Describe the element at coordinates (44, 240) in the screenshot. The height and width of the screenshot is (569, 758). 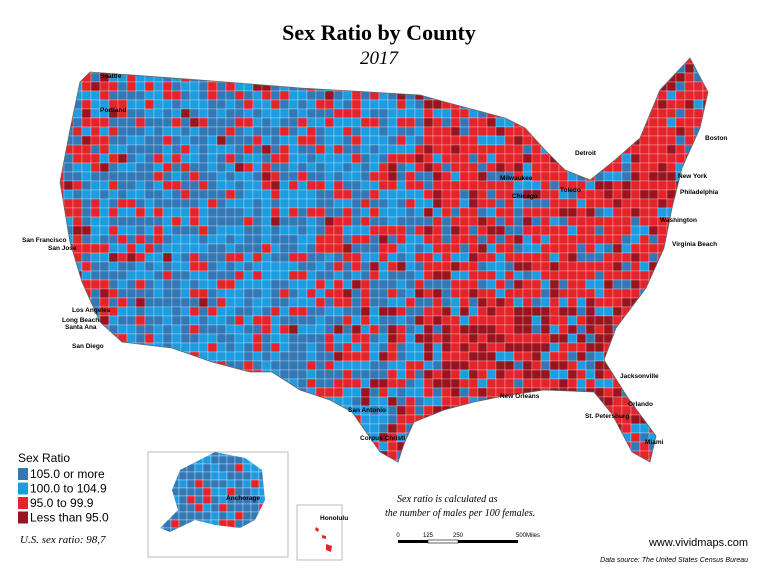
I see `city-label: San Francisco` at that location.